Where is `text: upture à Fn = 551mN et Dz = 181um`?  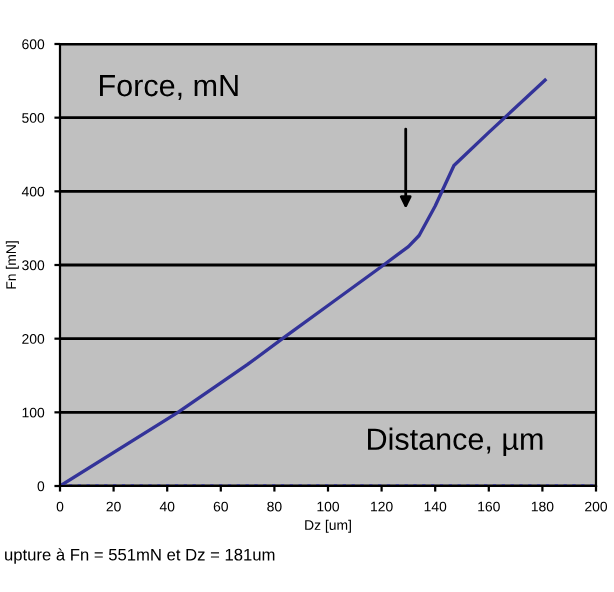
text: upture à Fn = 551mN et Dz = 181um is located at coordinates (140, 556).